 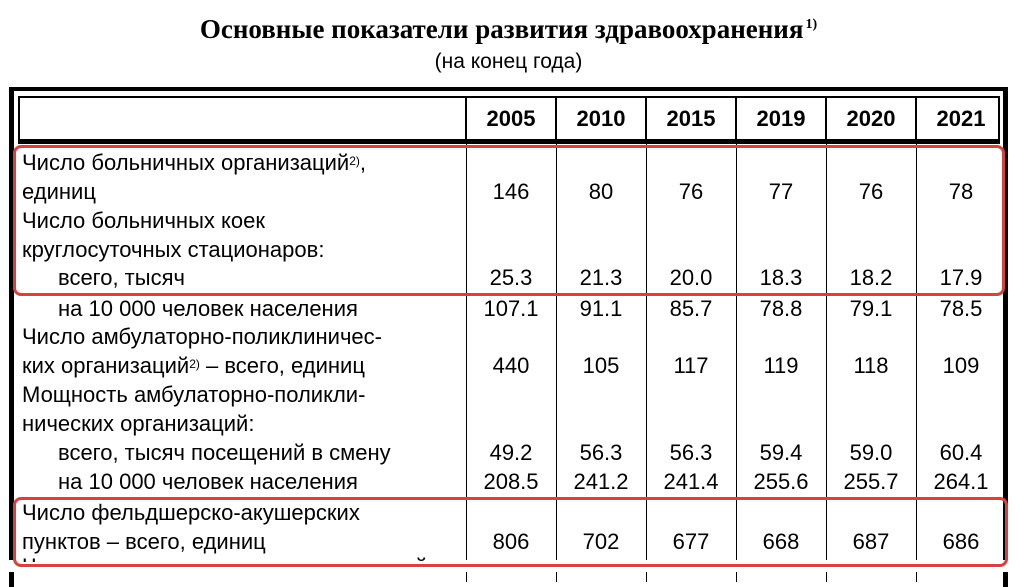 What do you see at coordinates (509, 142) in the screenshot?
I see `header-rule` at bounding box center [509, 142].